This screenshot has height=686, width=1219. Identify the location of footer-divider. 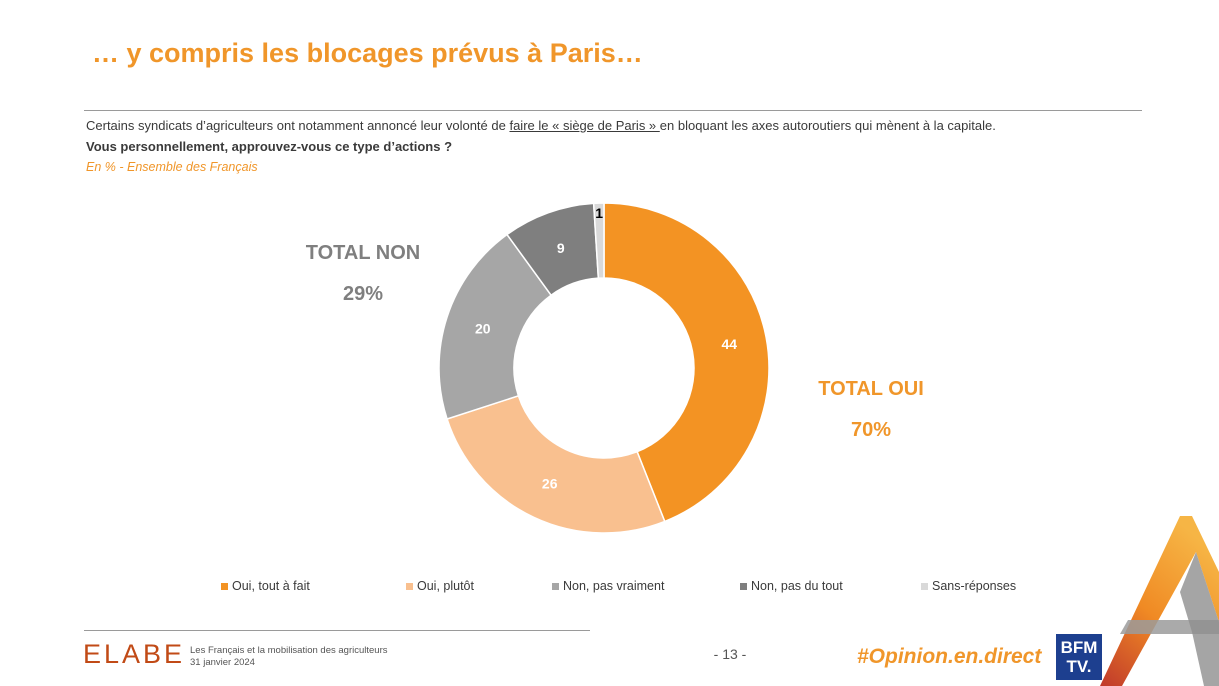
(337, 630).